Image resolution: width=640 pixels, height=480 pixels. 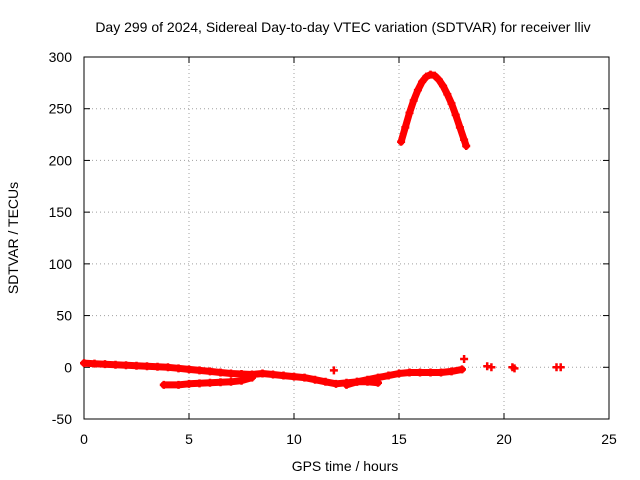 What do you see at coordinates (61, 264) in the screenshot?
I see `y-tick-label: 100` at bounding box center [61, 264].